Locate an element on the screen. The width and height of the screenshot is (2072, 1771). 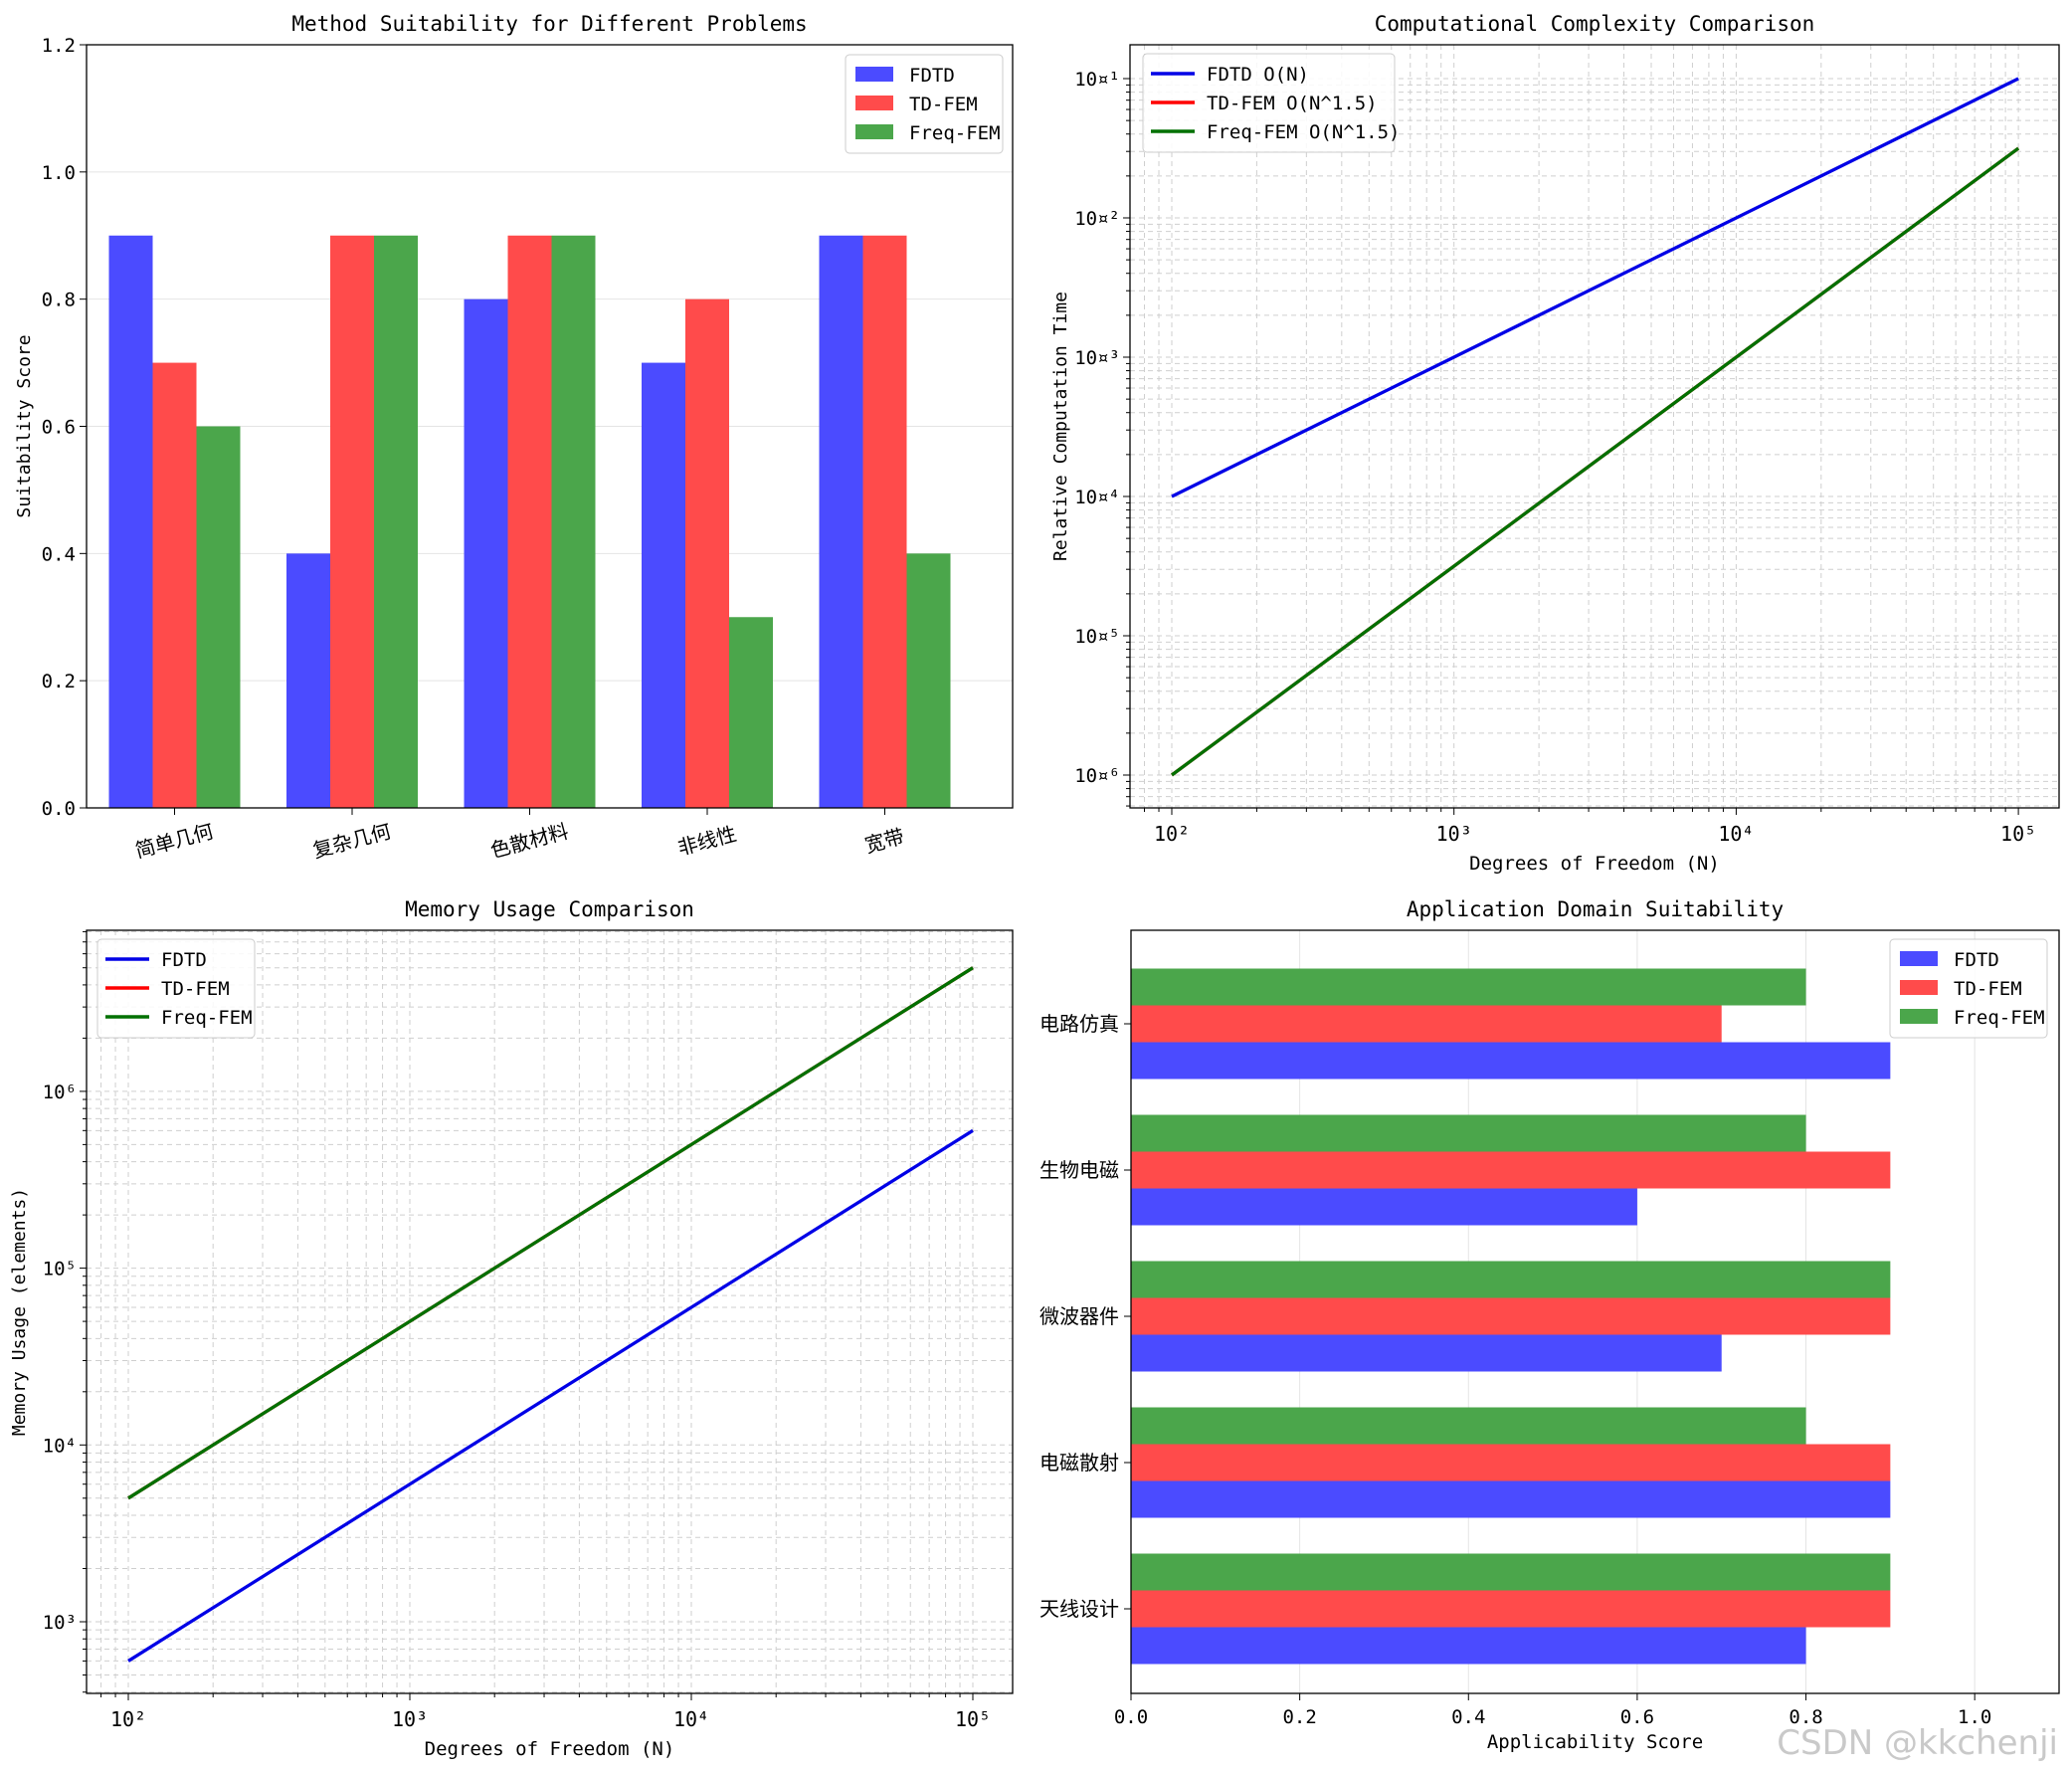
y-tick-label: 10⁴ is located at coordinates (60, 1446).